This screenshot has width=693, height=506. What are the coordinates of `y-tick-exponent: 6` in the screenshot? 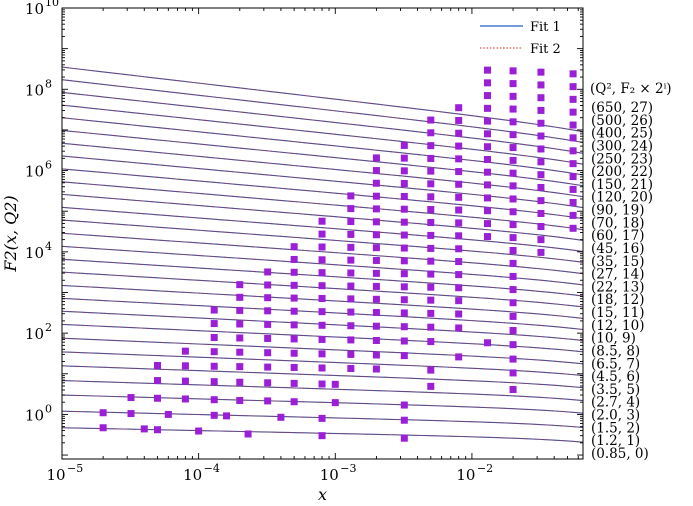 It's located at (48, 165).